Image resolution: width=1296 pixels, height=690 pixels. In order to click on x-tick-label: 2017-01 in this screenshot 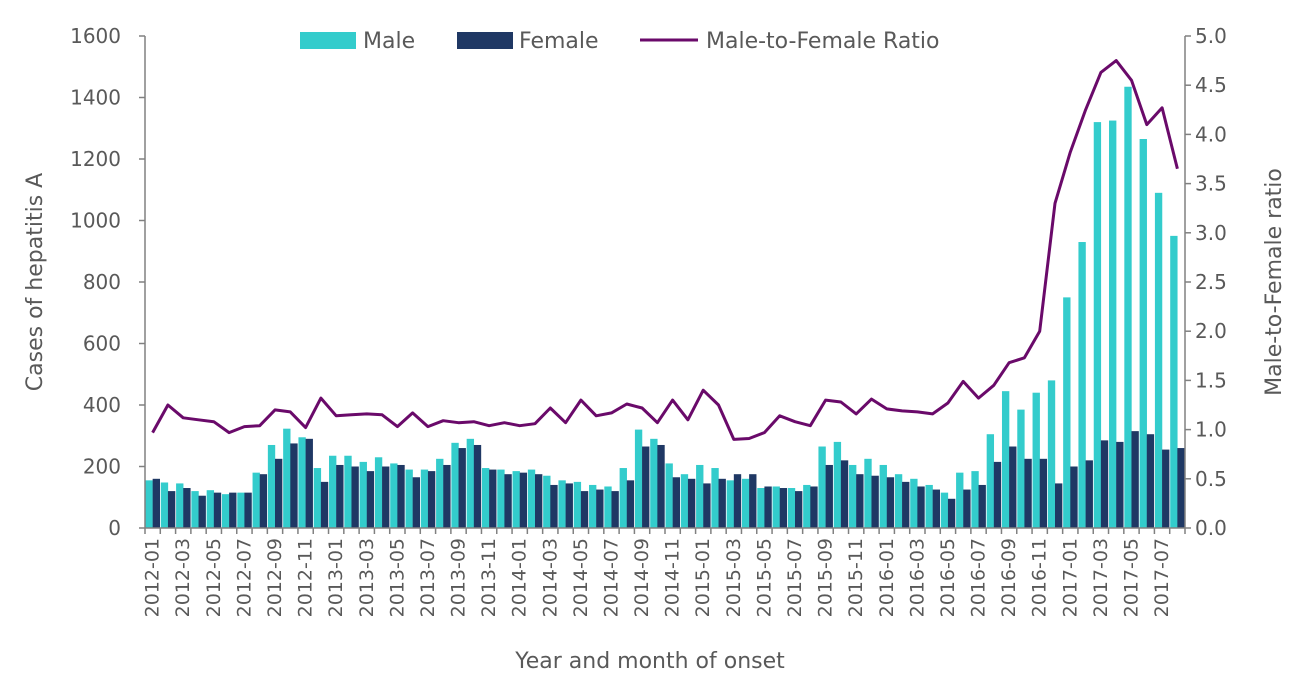, I will do `click(1070, 577)`.